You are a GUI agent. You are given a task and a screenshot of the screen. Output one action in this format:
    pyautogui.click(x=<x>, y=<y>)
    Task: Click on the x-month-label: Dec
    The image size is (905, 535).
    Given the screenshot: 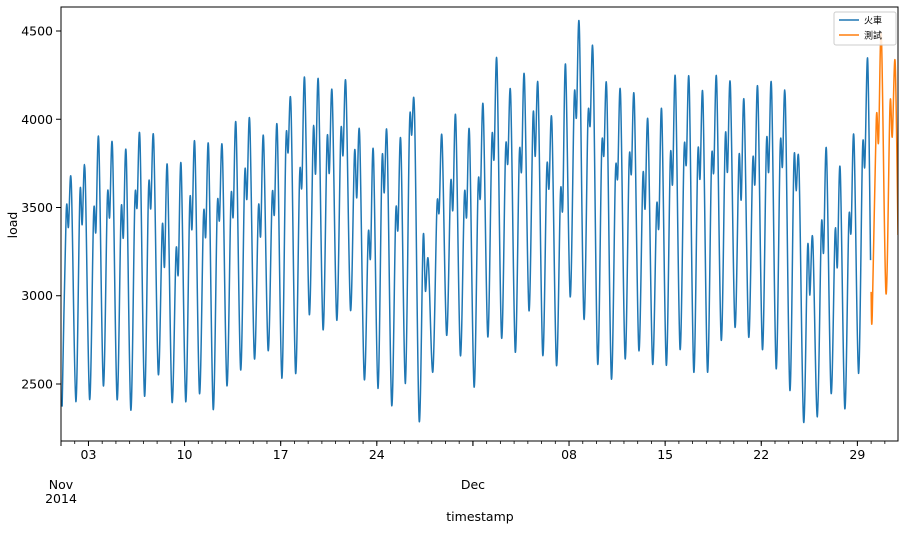 What is the action you would take?
    pyautogui.click(x=473, y=484)
    